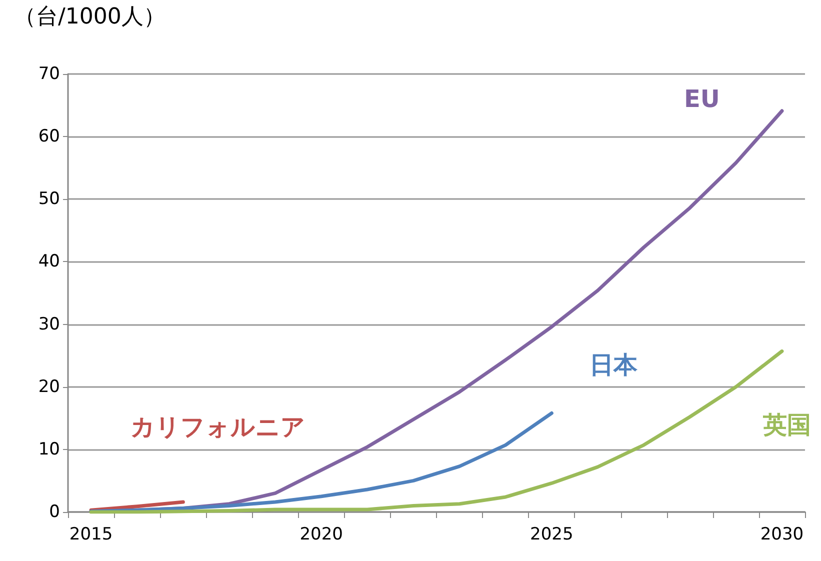  What do you see at coordinates (49, 324) in the screenshot?
I see `y-tick-label: 30` at bounding box center [49, 324].